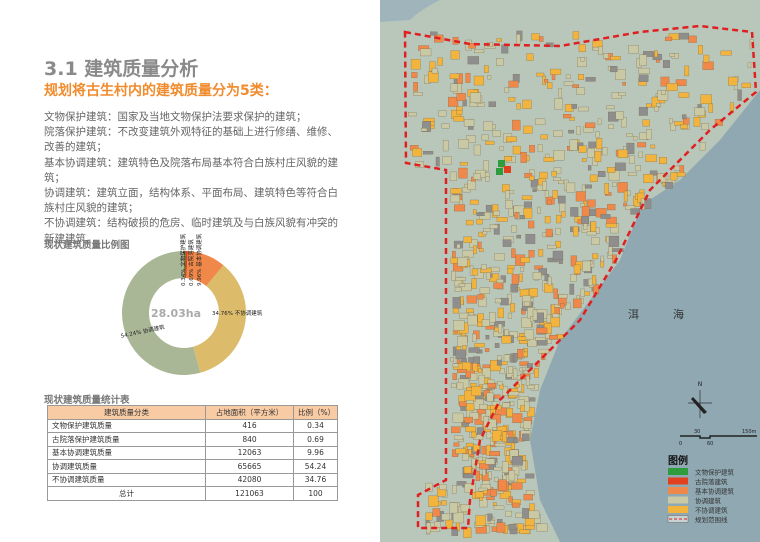 The image size is (760, 542). I want to click on chart-title: 现状建筑质量比例图, so click(87, 245).